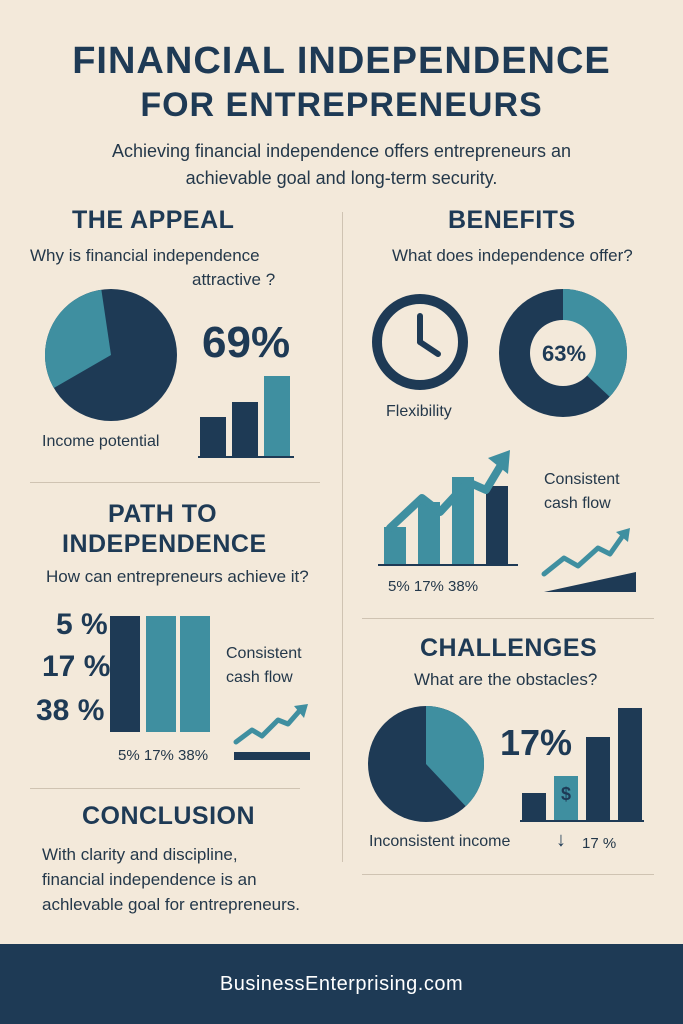 This screenshot has height=1024, width=683. What do you see at coordinates (565, 794) in the screenshot?
I see `dollar-icon: $` at bounding box center [565, 794].